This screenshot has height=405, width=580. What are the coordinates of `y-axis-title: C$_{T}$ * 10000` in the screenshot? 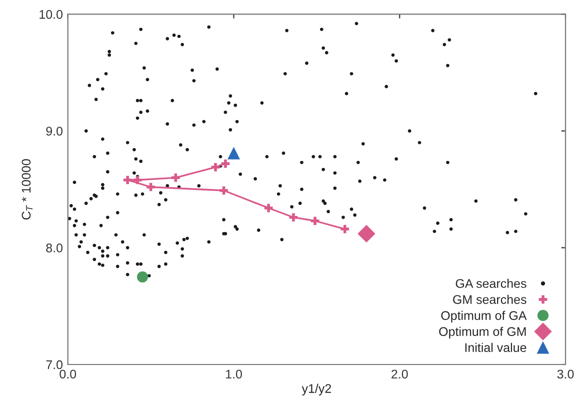 It's located at (27, 189).